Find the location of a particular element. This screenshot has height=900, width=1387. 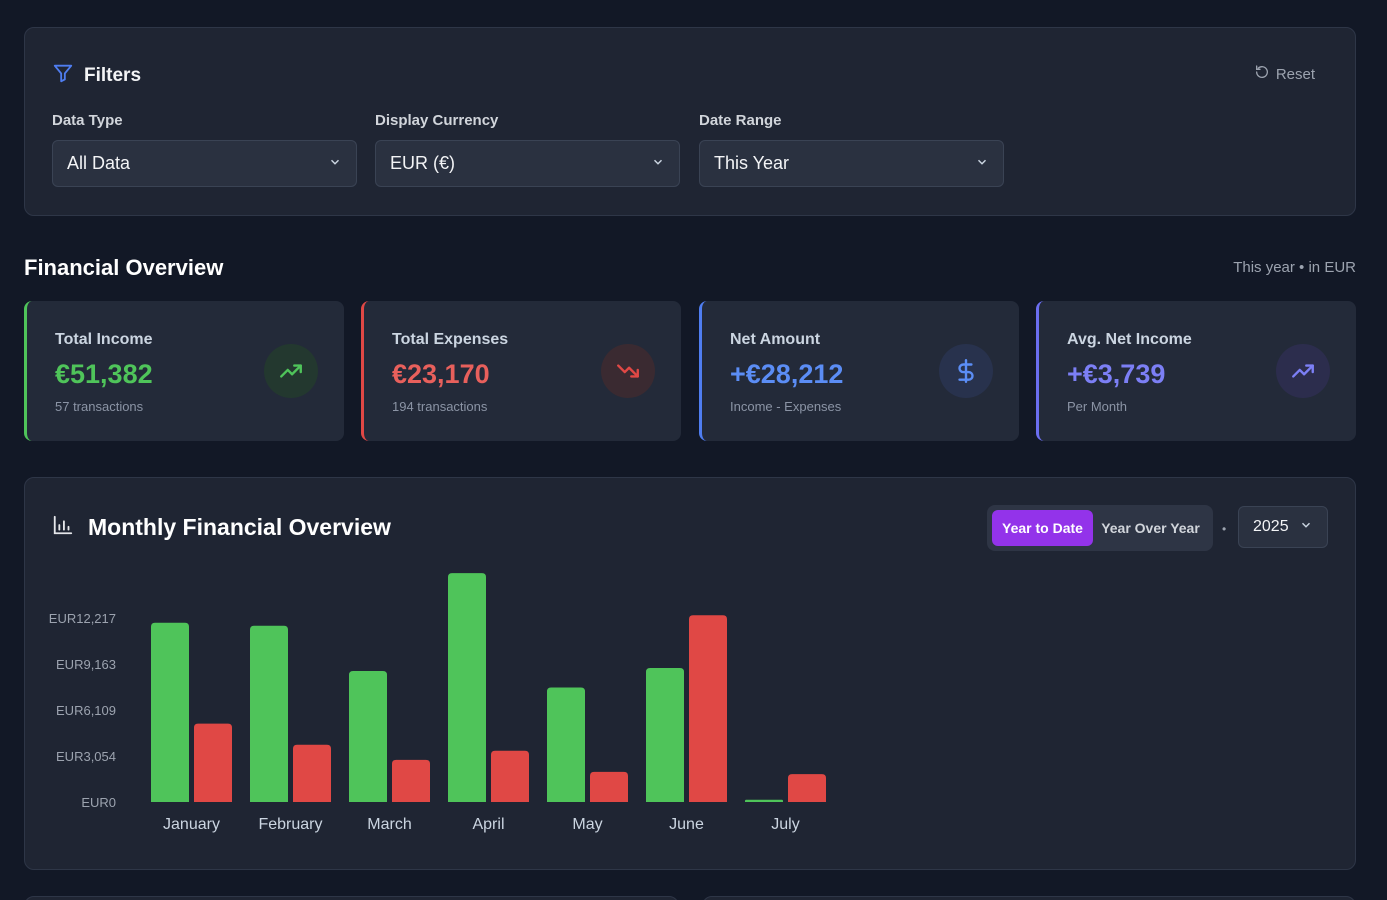

avg-net-income-card: Avg. Net Income +€3,739 Per Month is located at coordinates (1196, 371).